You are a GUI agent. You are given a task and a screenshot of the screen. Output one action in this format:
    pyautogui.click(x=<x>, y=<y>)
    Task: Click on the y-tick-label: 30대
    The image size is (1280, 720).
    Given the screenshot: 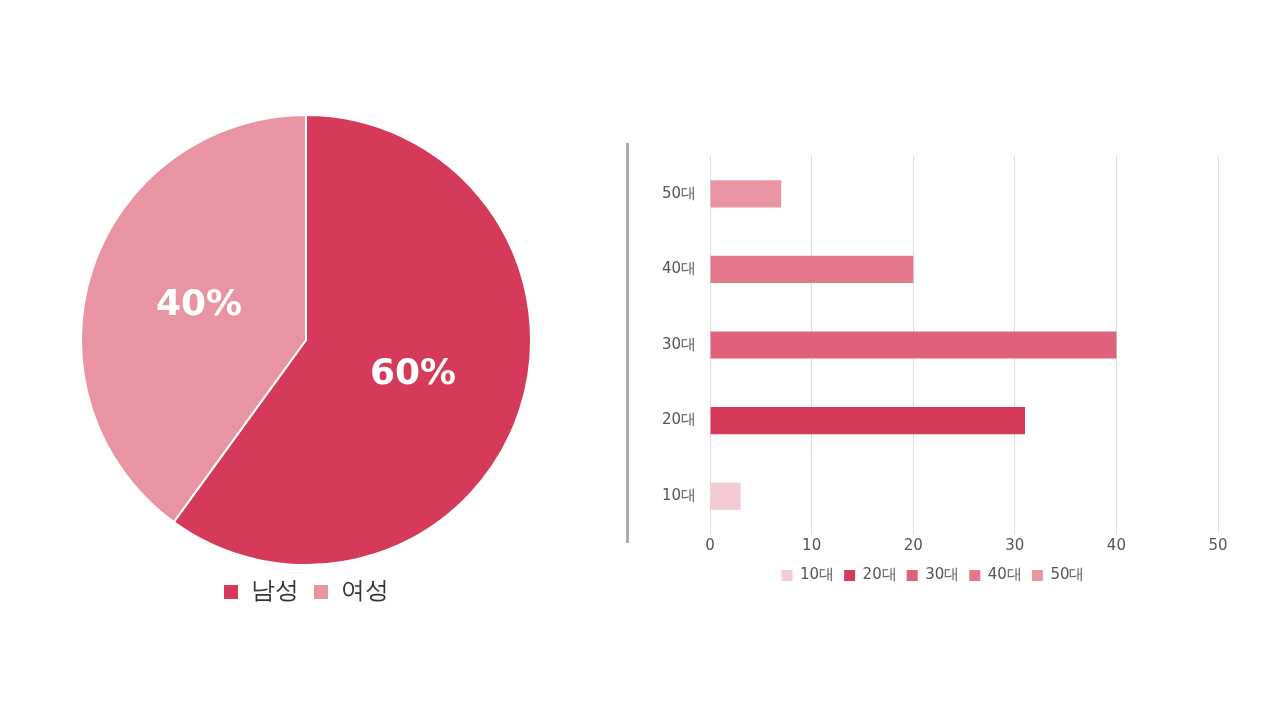 What is the action you would take?
    pyautogui.click(x=679, y=343)
    